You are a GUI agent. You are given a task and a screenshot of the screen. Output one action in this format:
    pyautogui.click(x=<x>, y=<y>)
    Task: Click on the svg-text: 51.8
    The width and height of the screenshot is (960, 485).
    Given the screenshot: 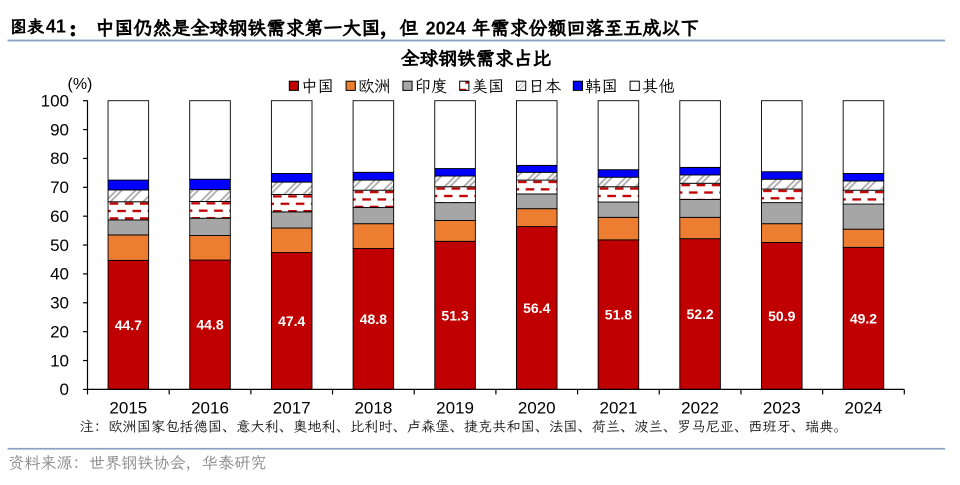 What is the action you would take?
    pyautogui.click(x=618, y=315)
    